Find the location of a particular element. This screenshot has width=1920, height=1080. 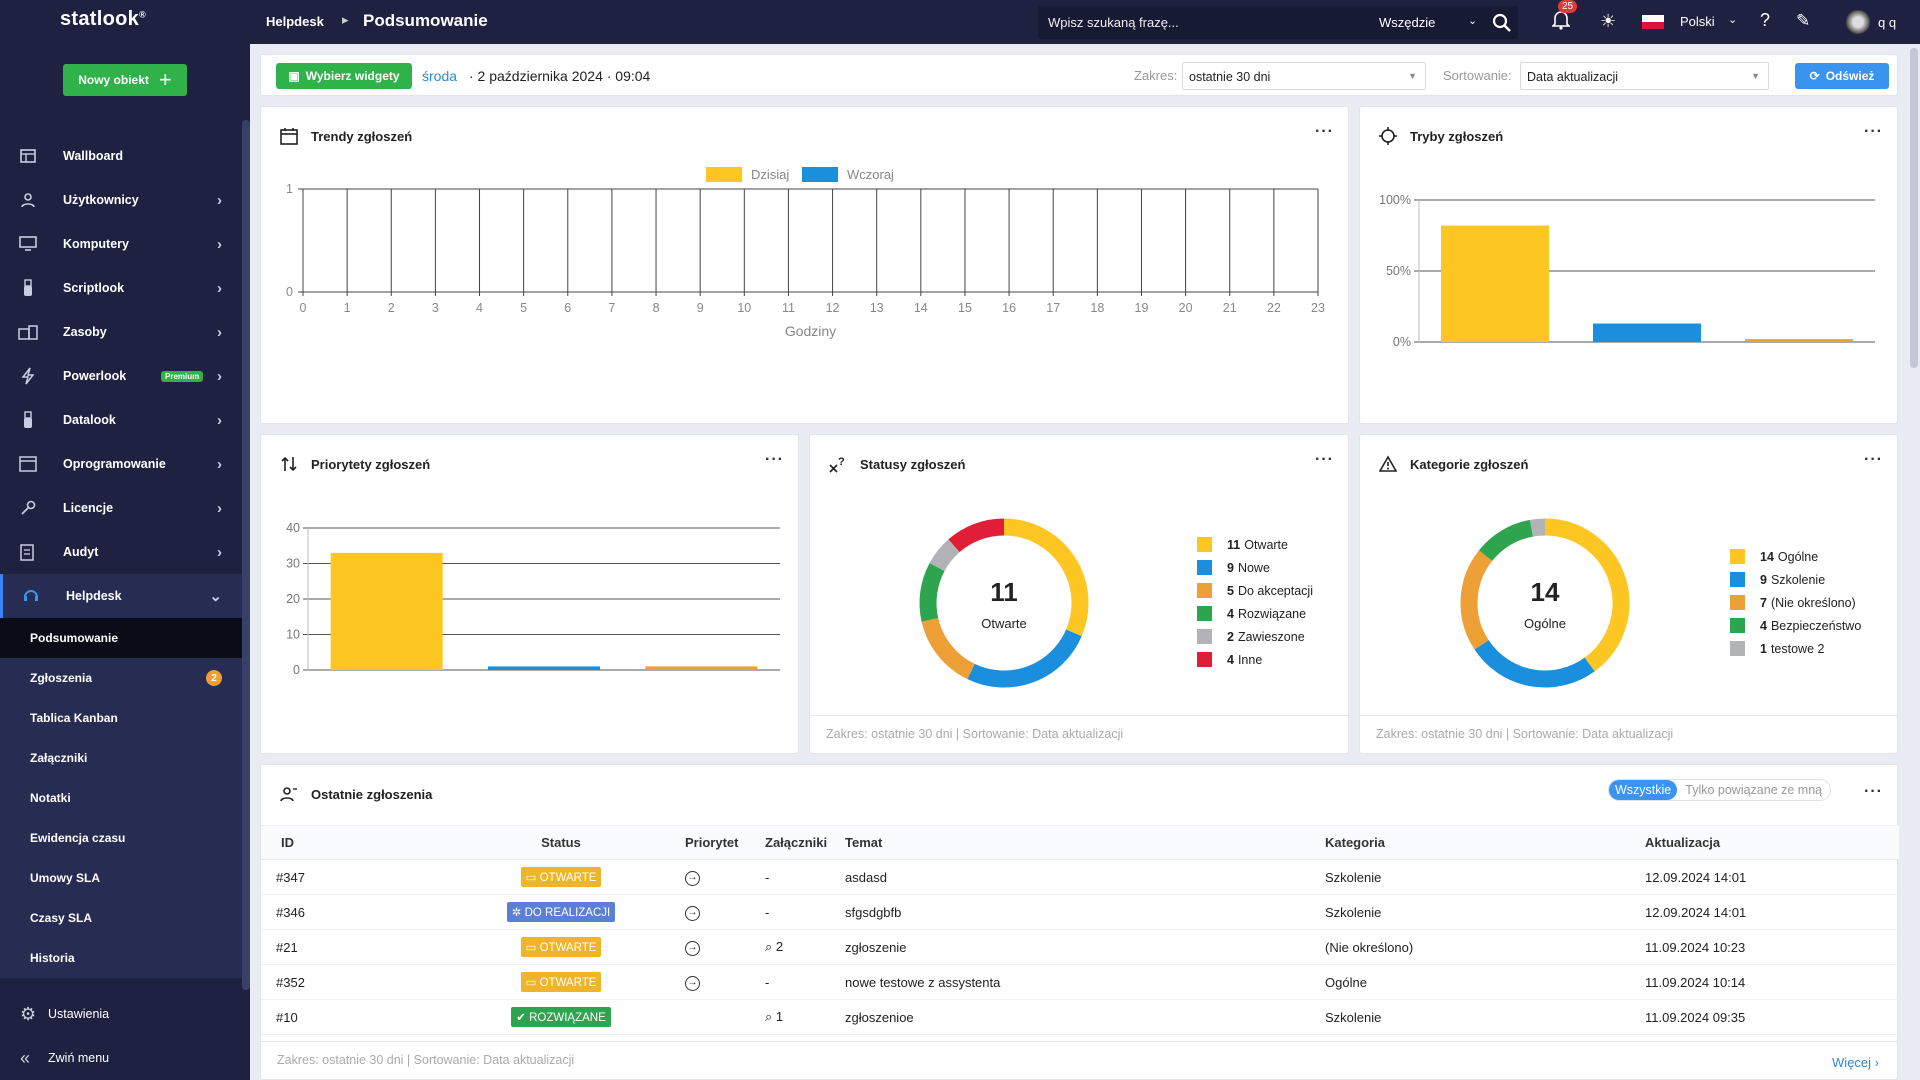

settings-link: ⚙ Ustawienia is located at coordinates (121, 1014).